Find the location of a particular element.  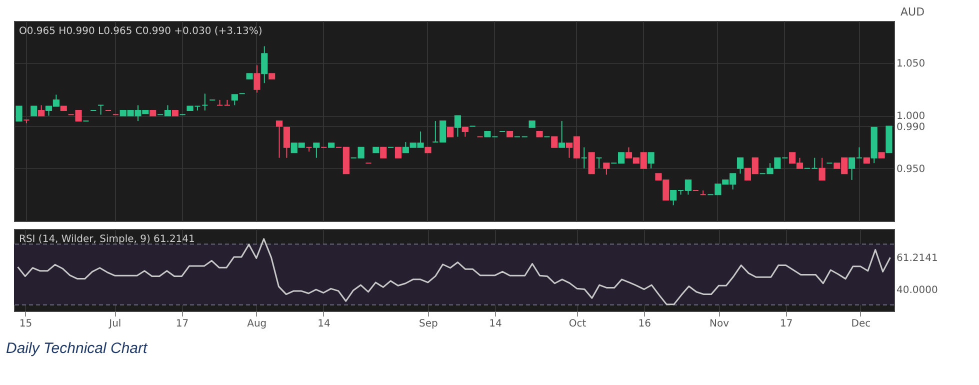

x-tick-label: Jul is located at coordinates (115, 324).